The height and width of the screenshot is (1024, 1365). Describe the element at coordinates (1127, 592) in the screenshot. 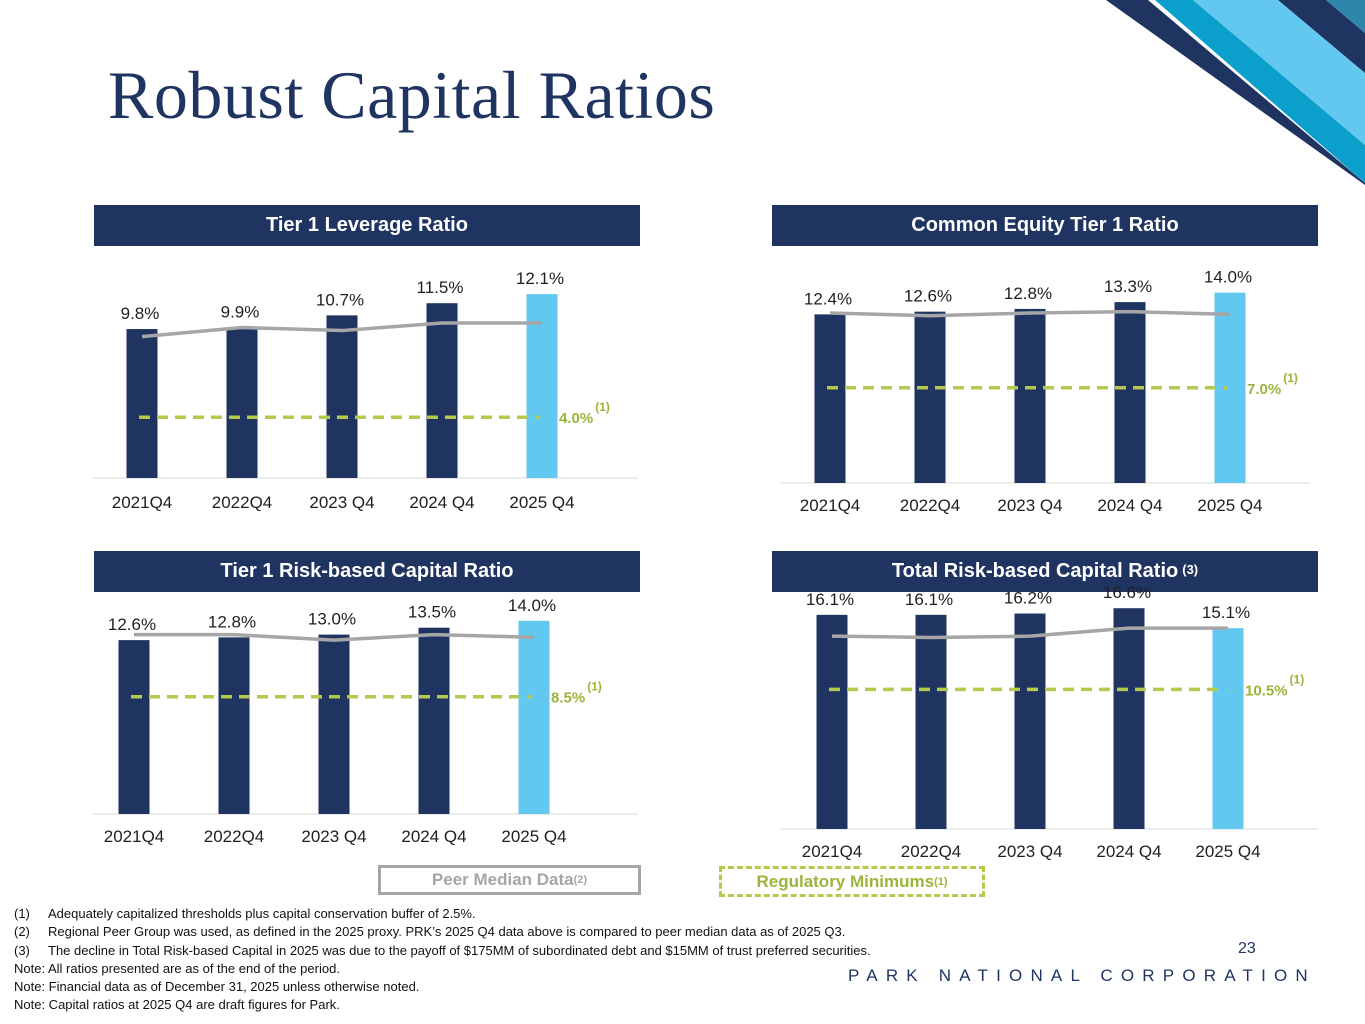

I see `bar-value-label: 16.6%` at that location.